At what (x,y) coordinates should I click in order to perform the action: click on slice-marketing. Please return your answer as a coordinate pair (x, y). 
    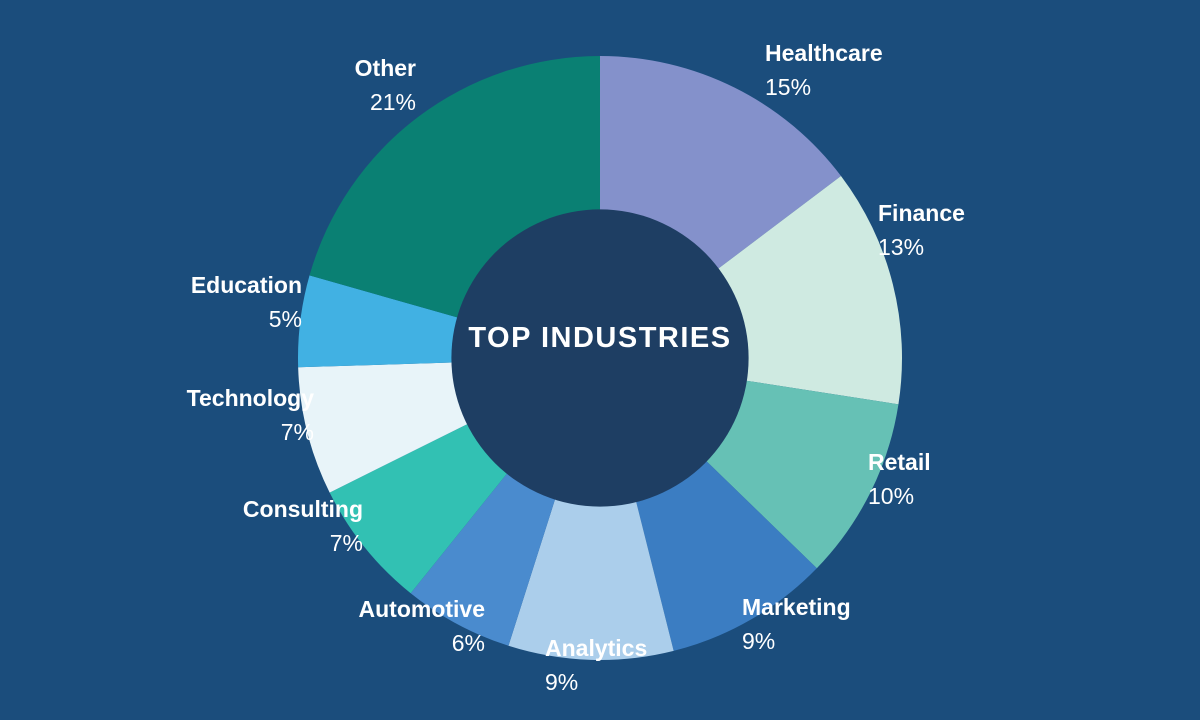
    Looking at the image, I should click on (726, 556).